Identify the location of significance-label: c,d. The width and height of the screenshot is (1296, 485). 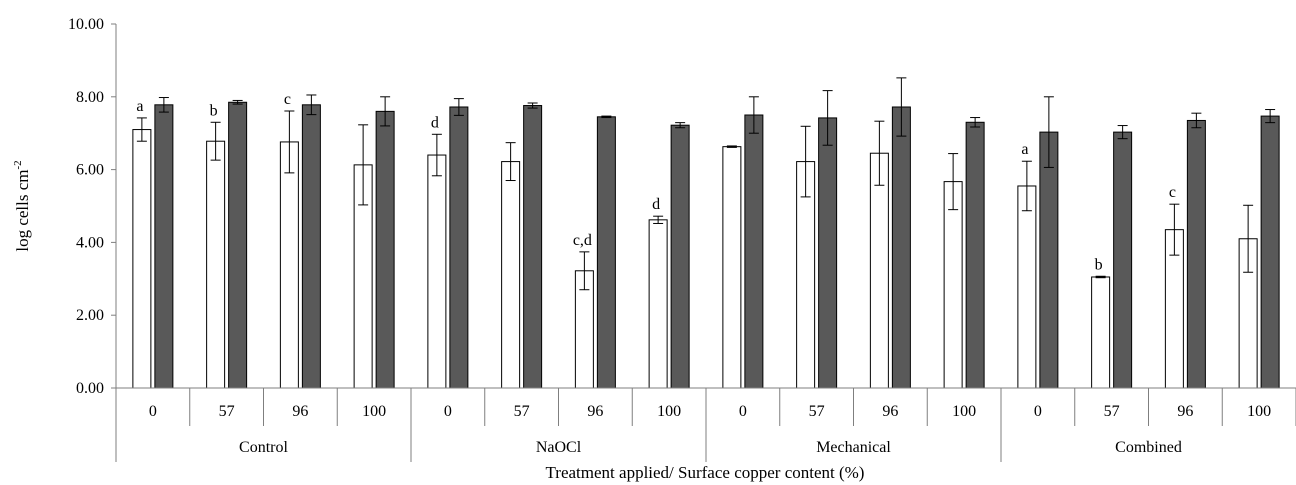
(582, 240).